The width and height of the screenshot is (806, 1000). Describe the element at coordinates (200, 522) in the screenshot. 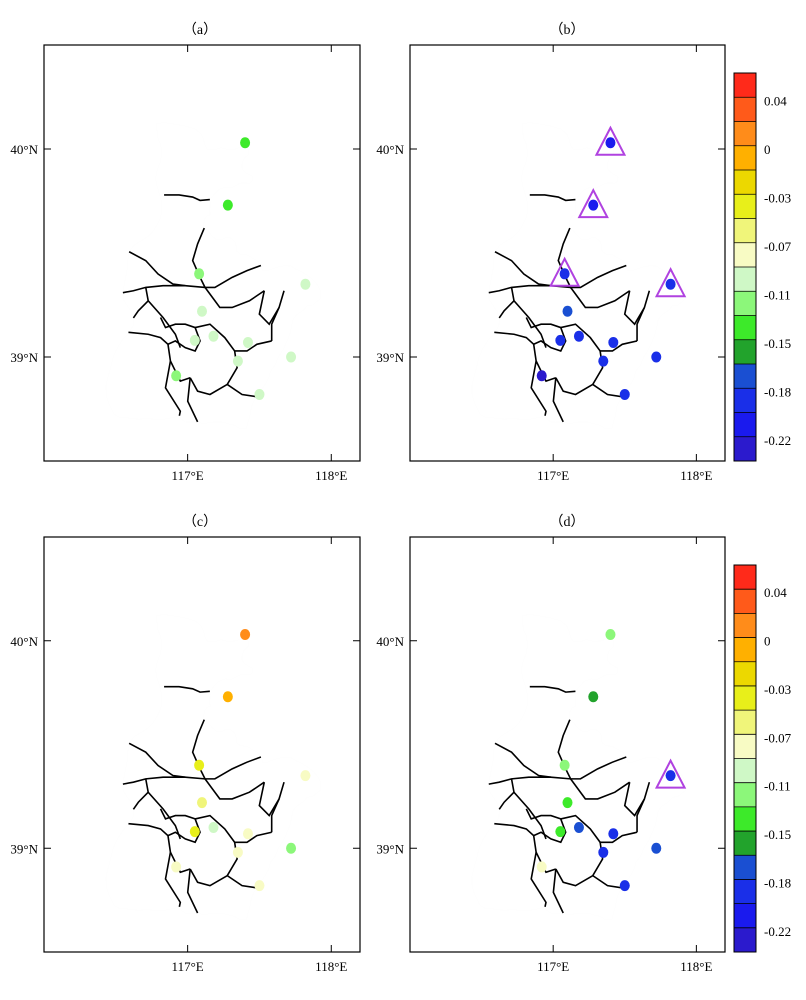

I see `panel-label: （c）` at that location.